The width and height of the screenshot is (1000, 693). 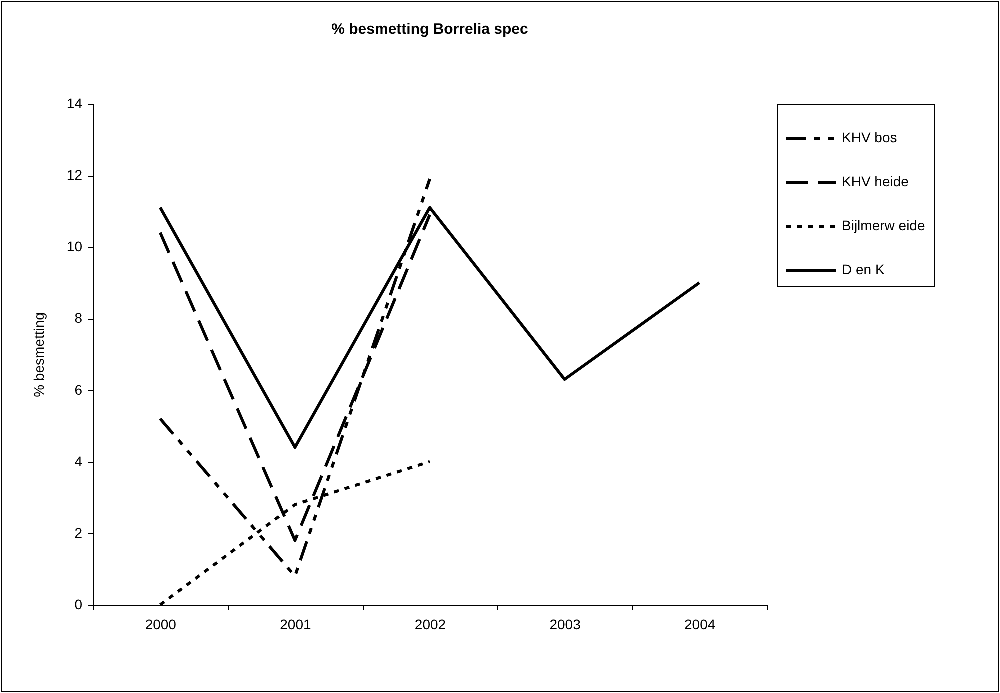 What do you see at coordinates (700, 624) in the screenshot?
I see `x-tick-label: 2004` at bounding box center [700, 624].